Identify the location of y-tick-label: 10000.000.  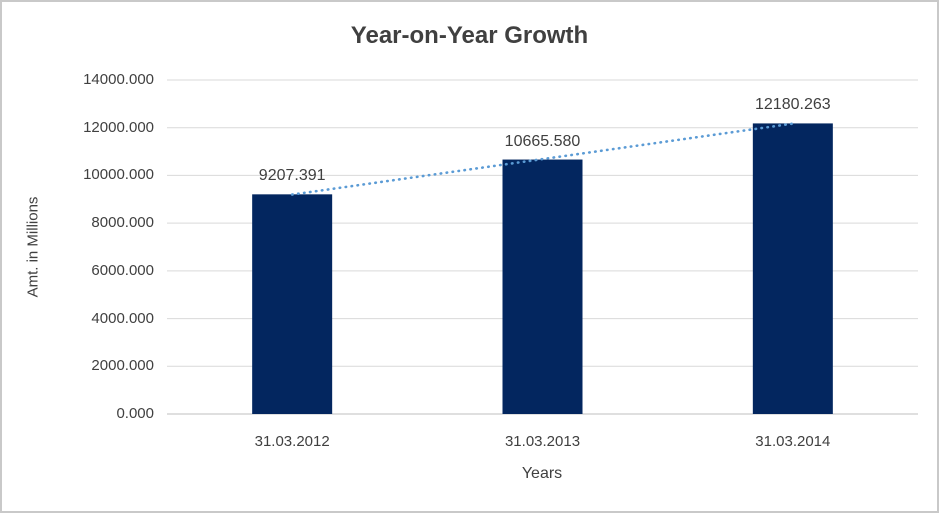
(118, 175).